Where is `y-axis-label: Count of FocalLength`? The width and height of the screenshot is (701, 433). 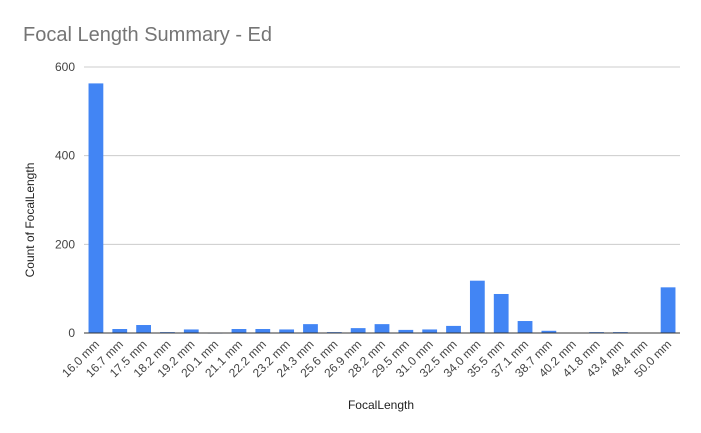
y-axis-label: Count of FocalLength is located at coordinates (30, 220).